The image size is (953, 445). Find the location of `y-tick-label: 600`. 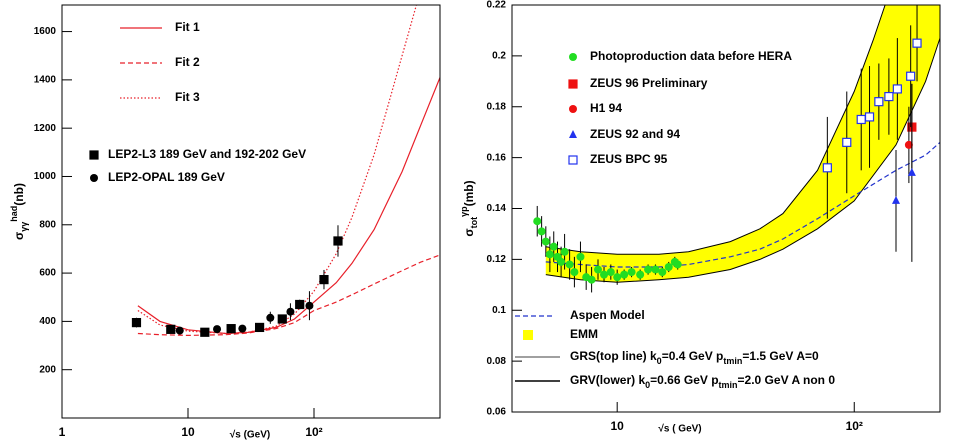

y-tick-label: 600 is located at coordinates (47, 273).